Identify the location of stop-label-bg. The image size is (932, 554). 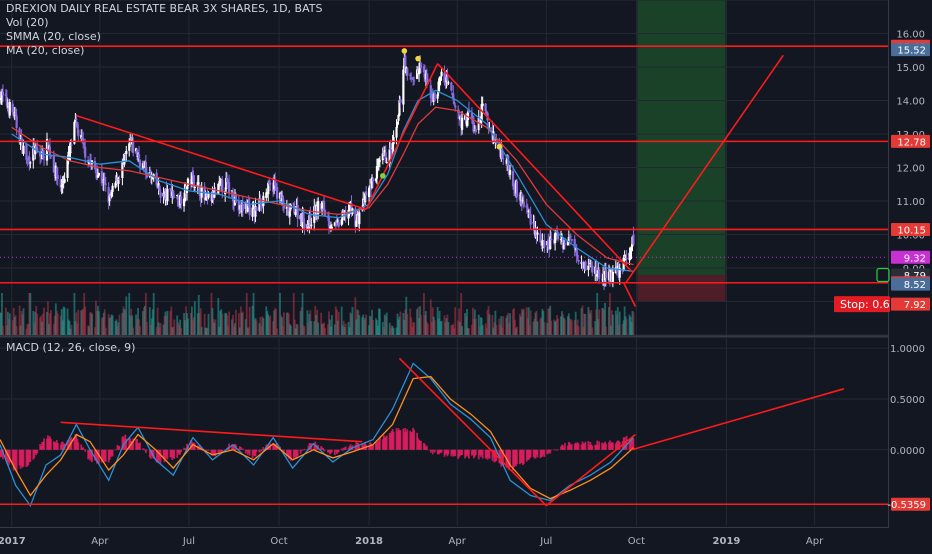
(862, 304).